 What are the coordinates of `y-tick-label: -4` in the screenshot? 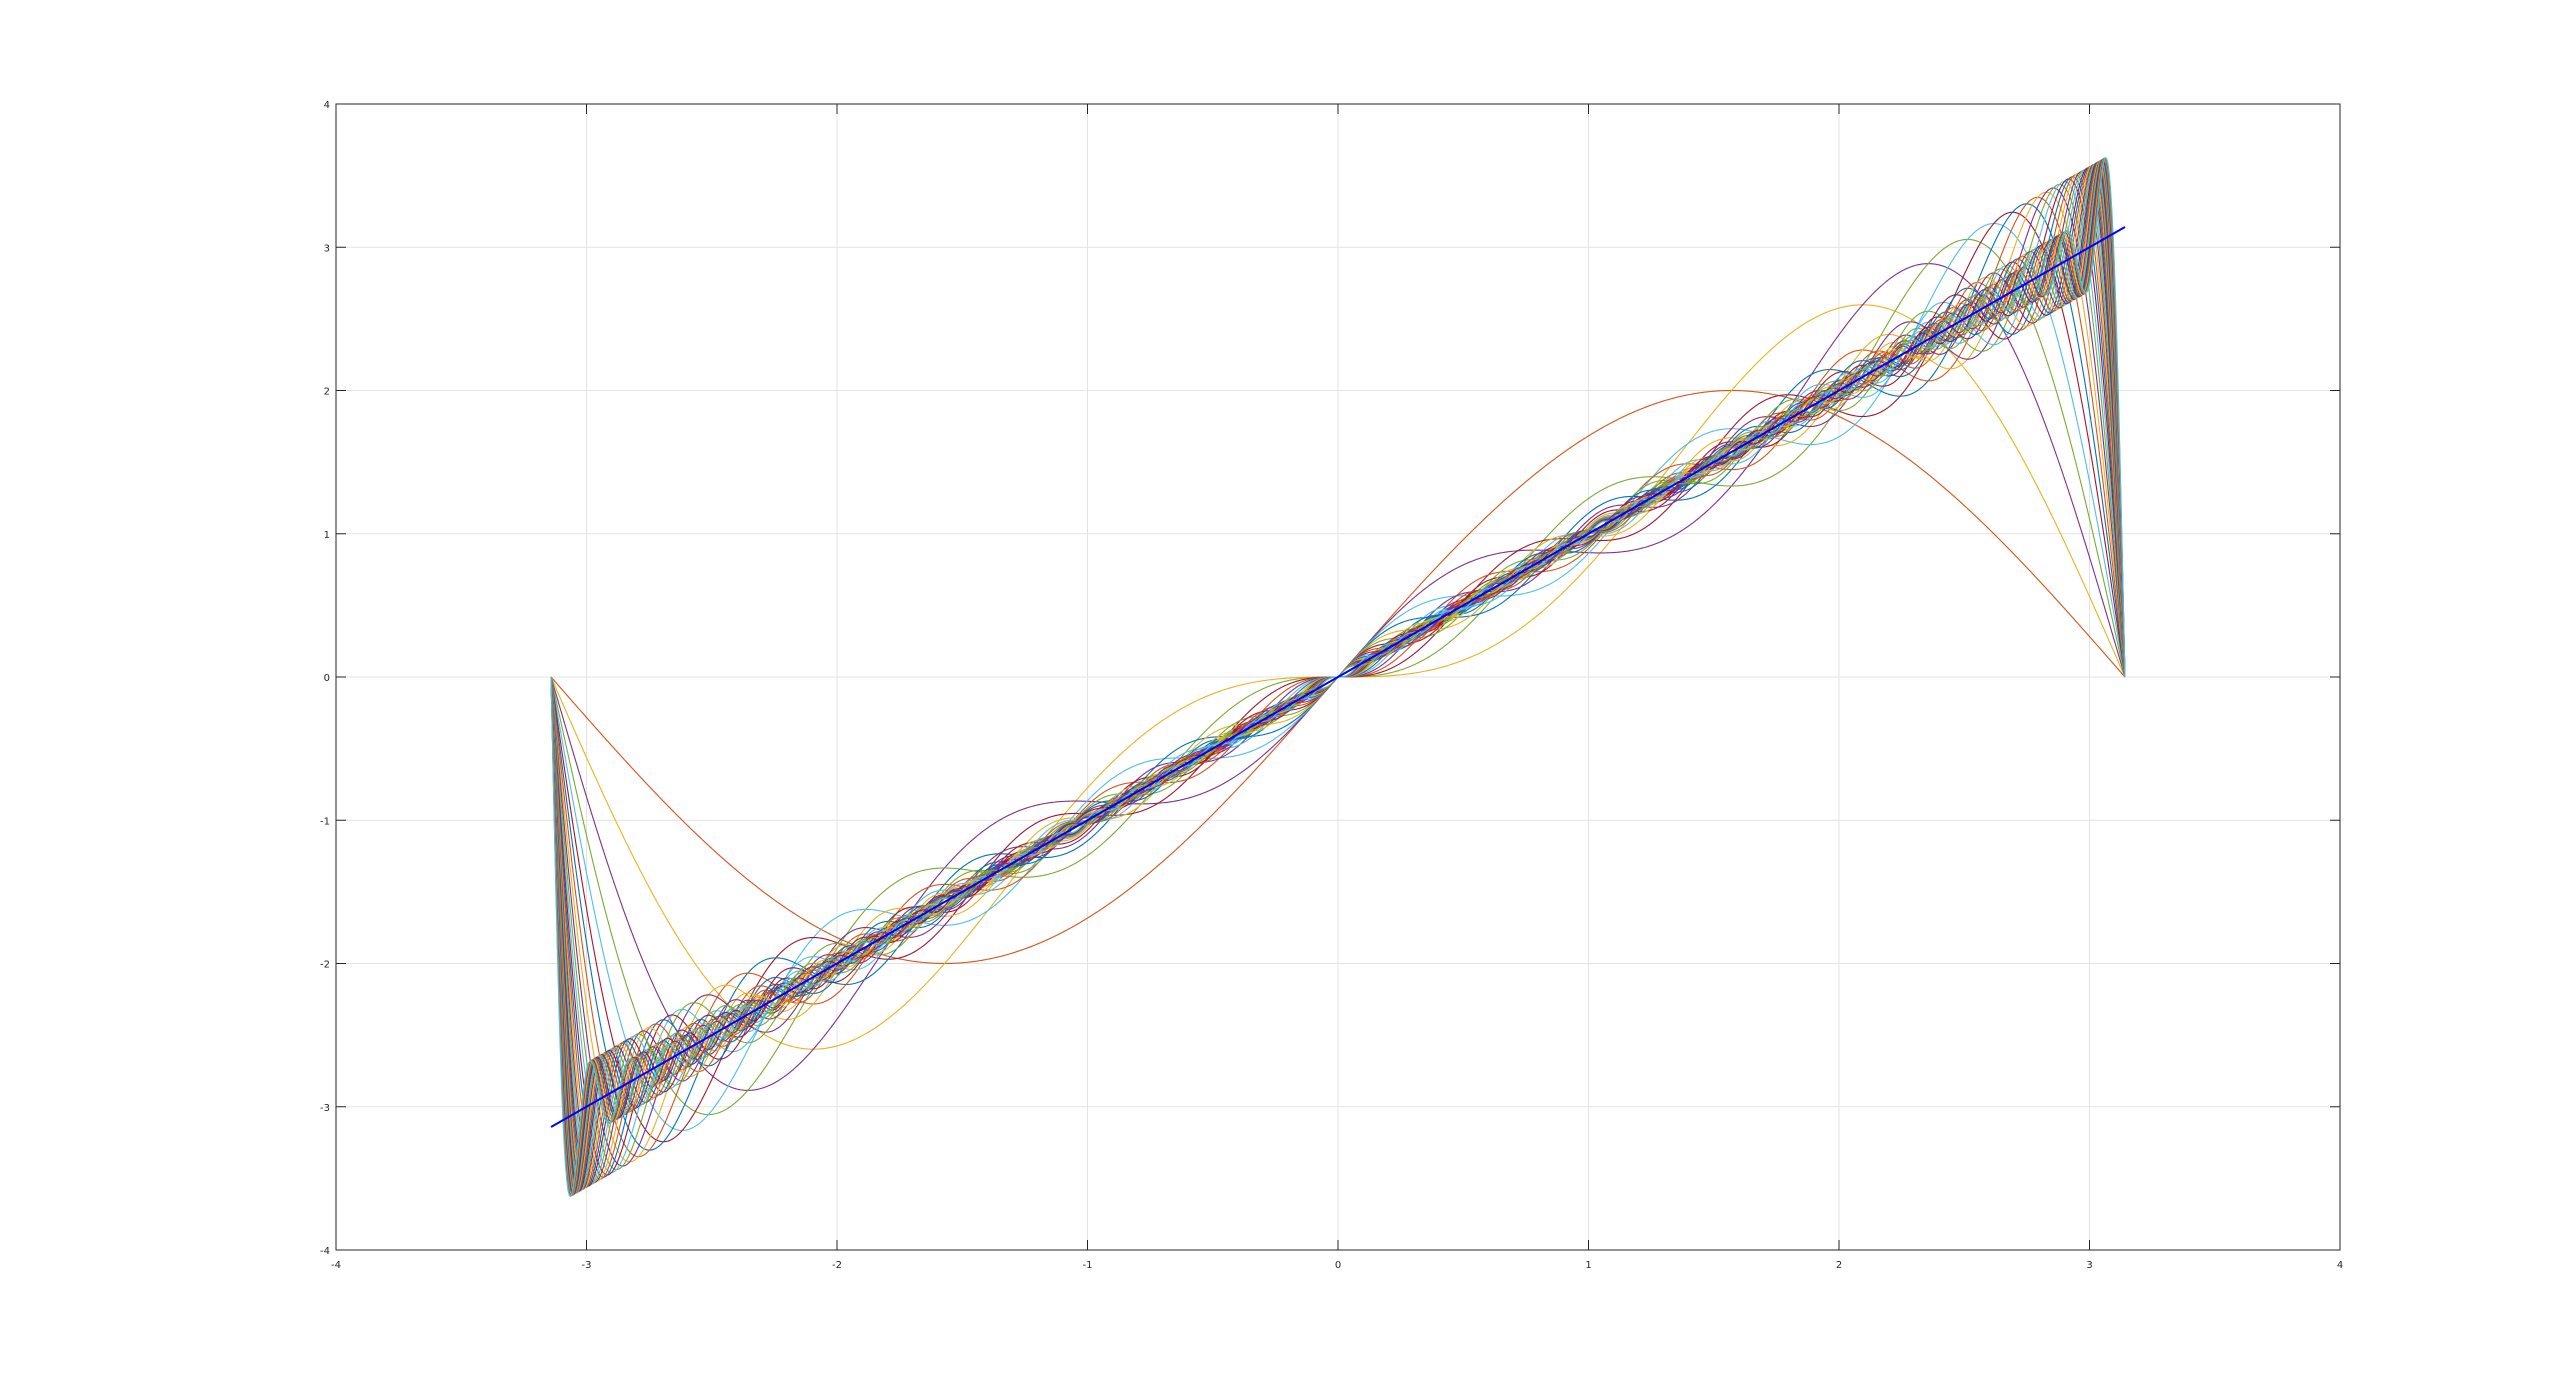 It's located at (325, 1251).